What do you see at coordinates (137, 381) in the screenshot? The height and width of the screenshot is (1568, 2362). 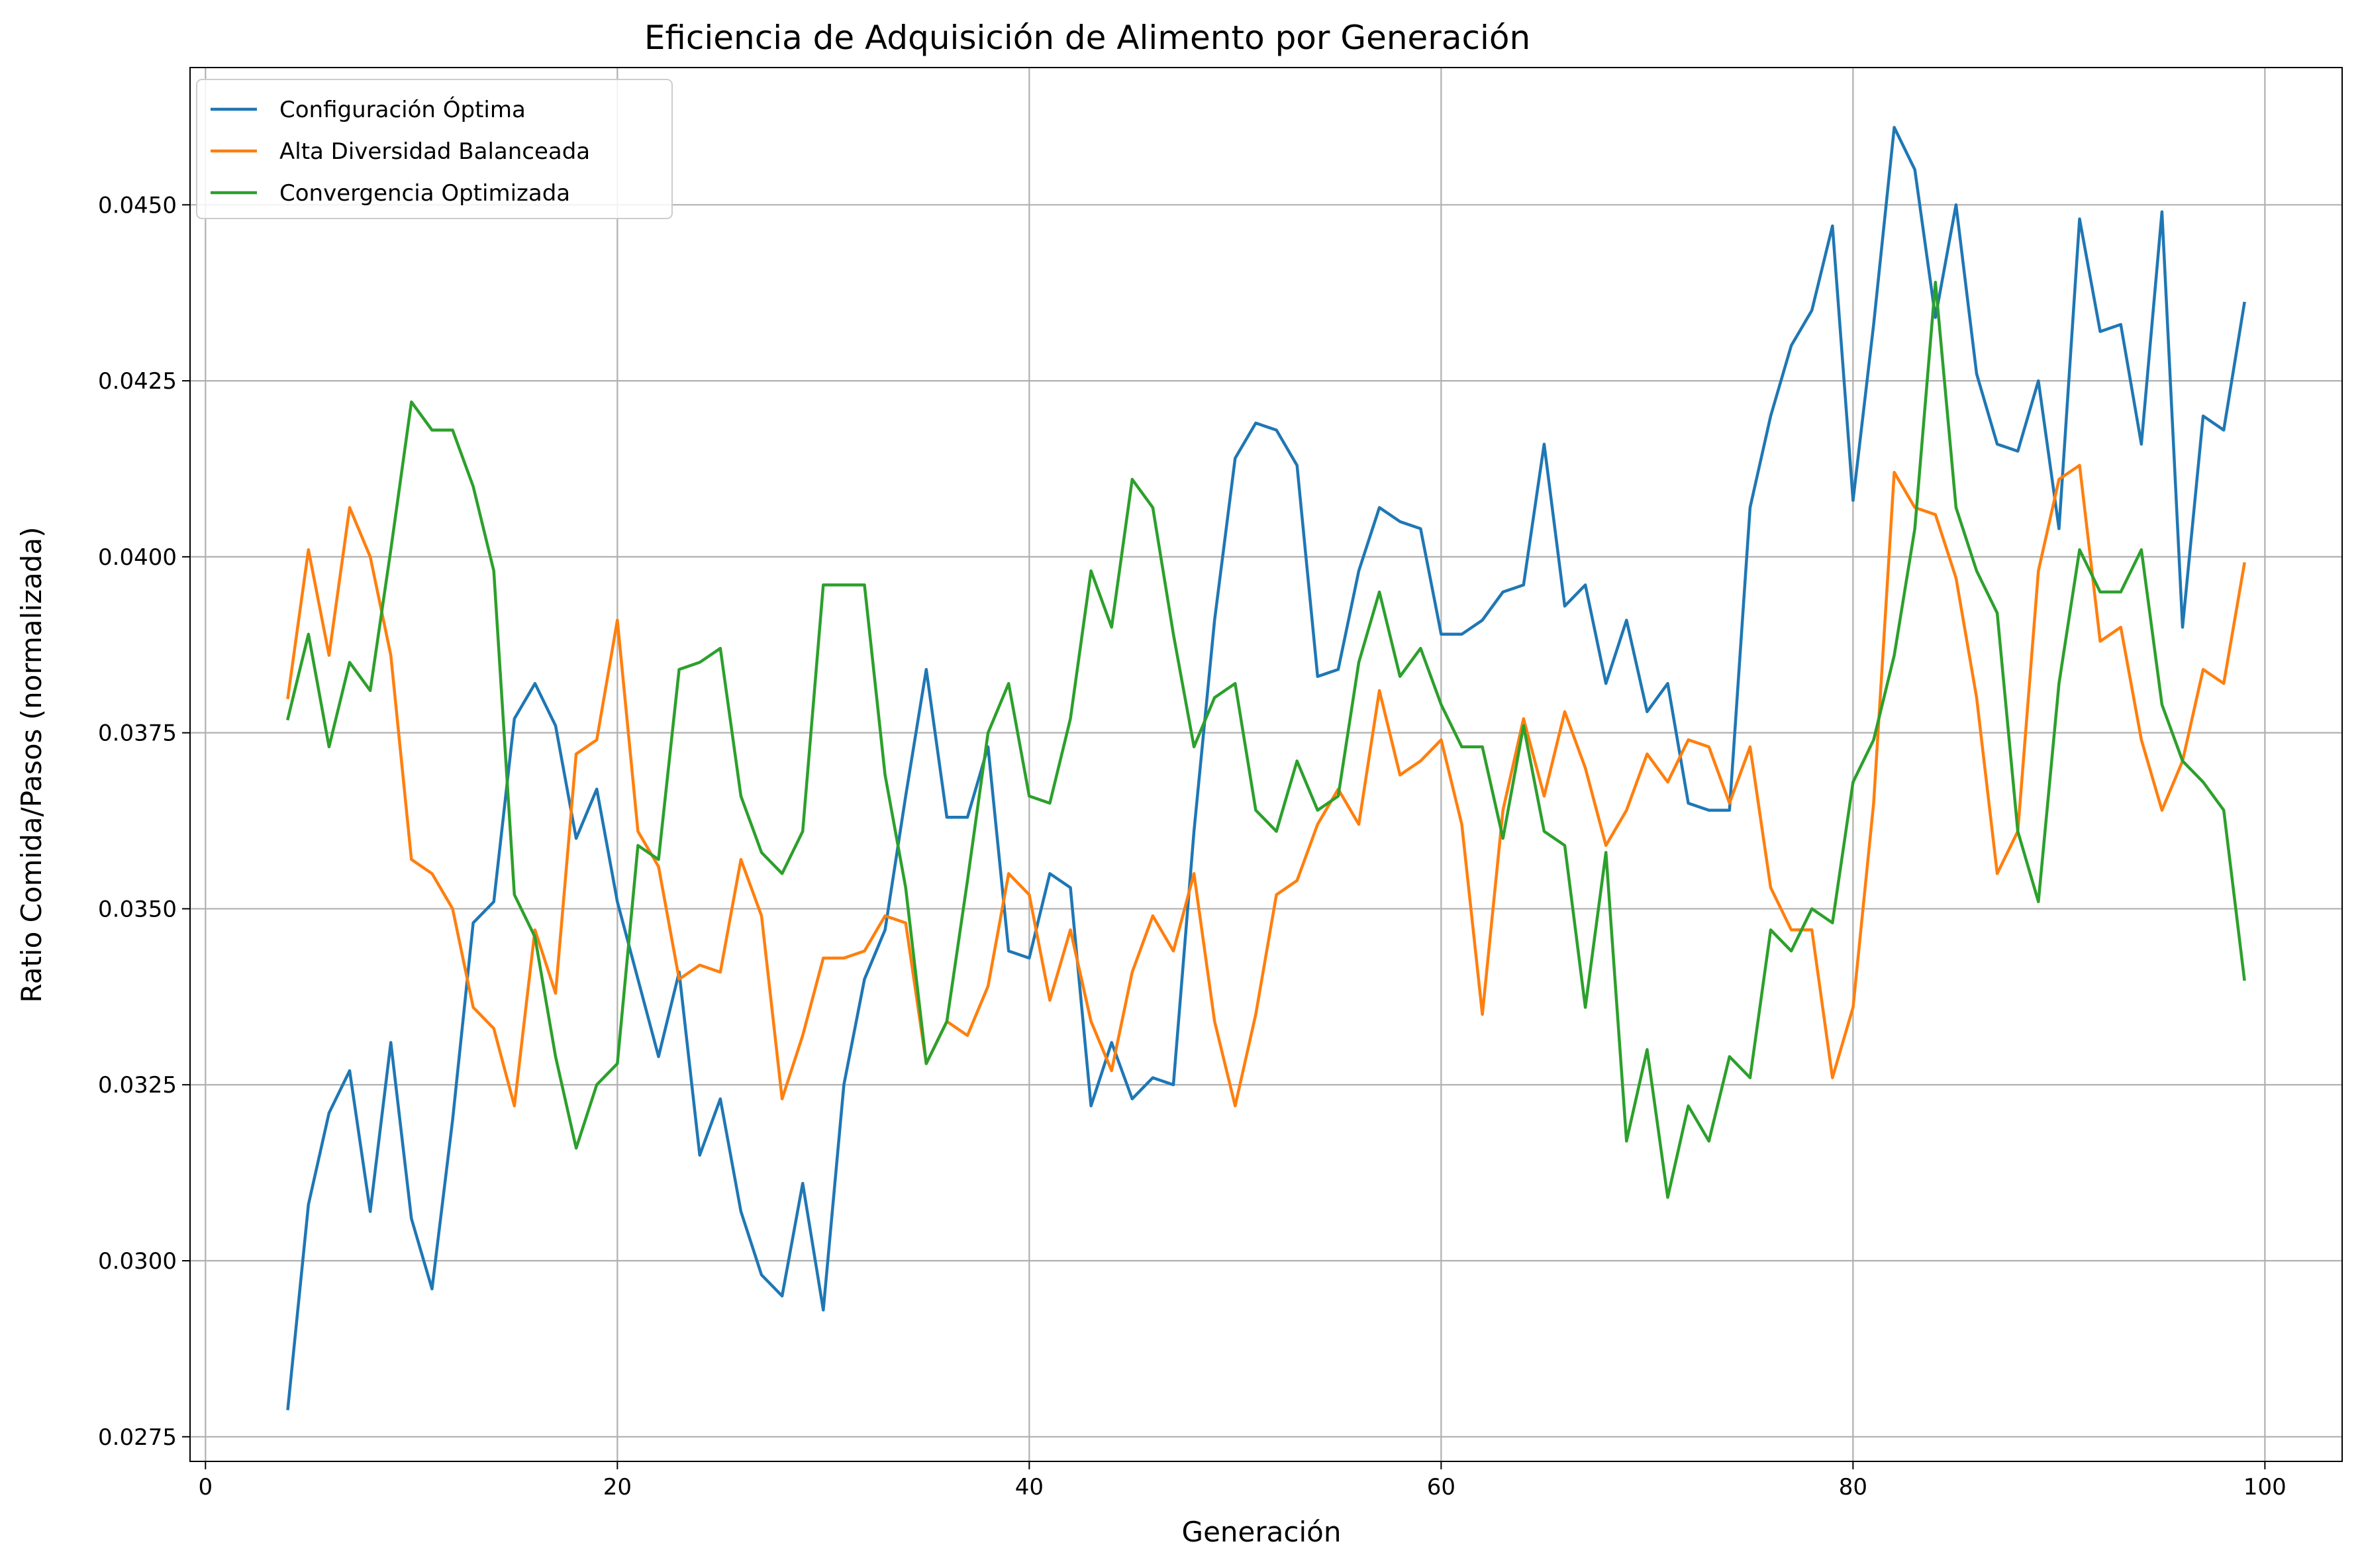 I see `y-tick-label: 0.0425` at bounding box center [137, 381].